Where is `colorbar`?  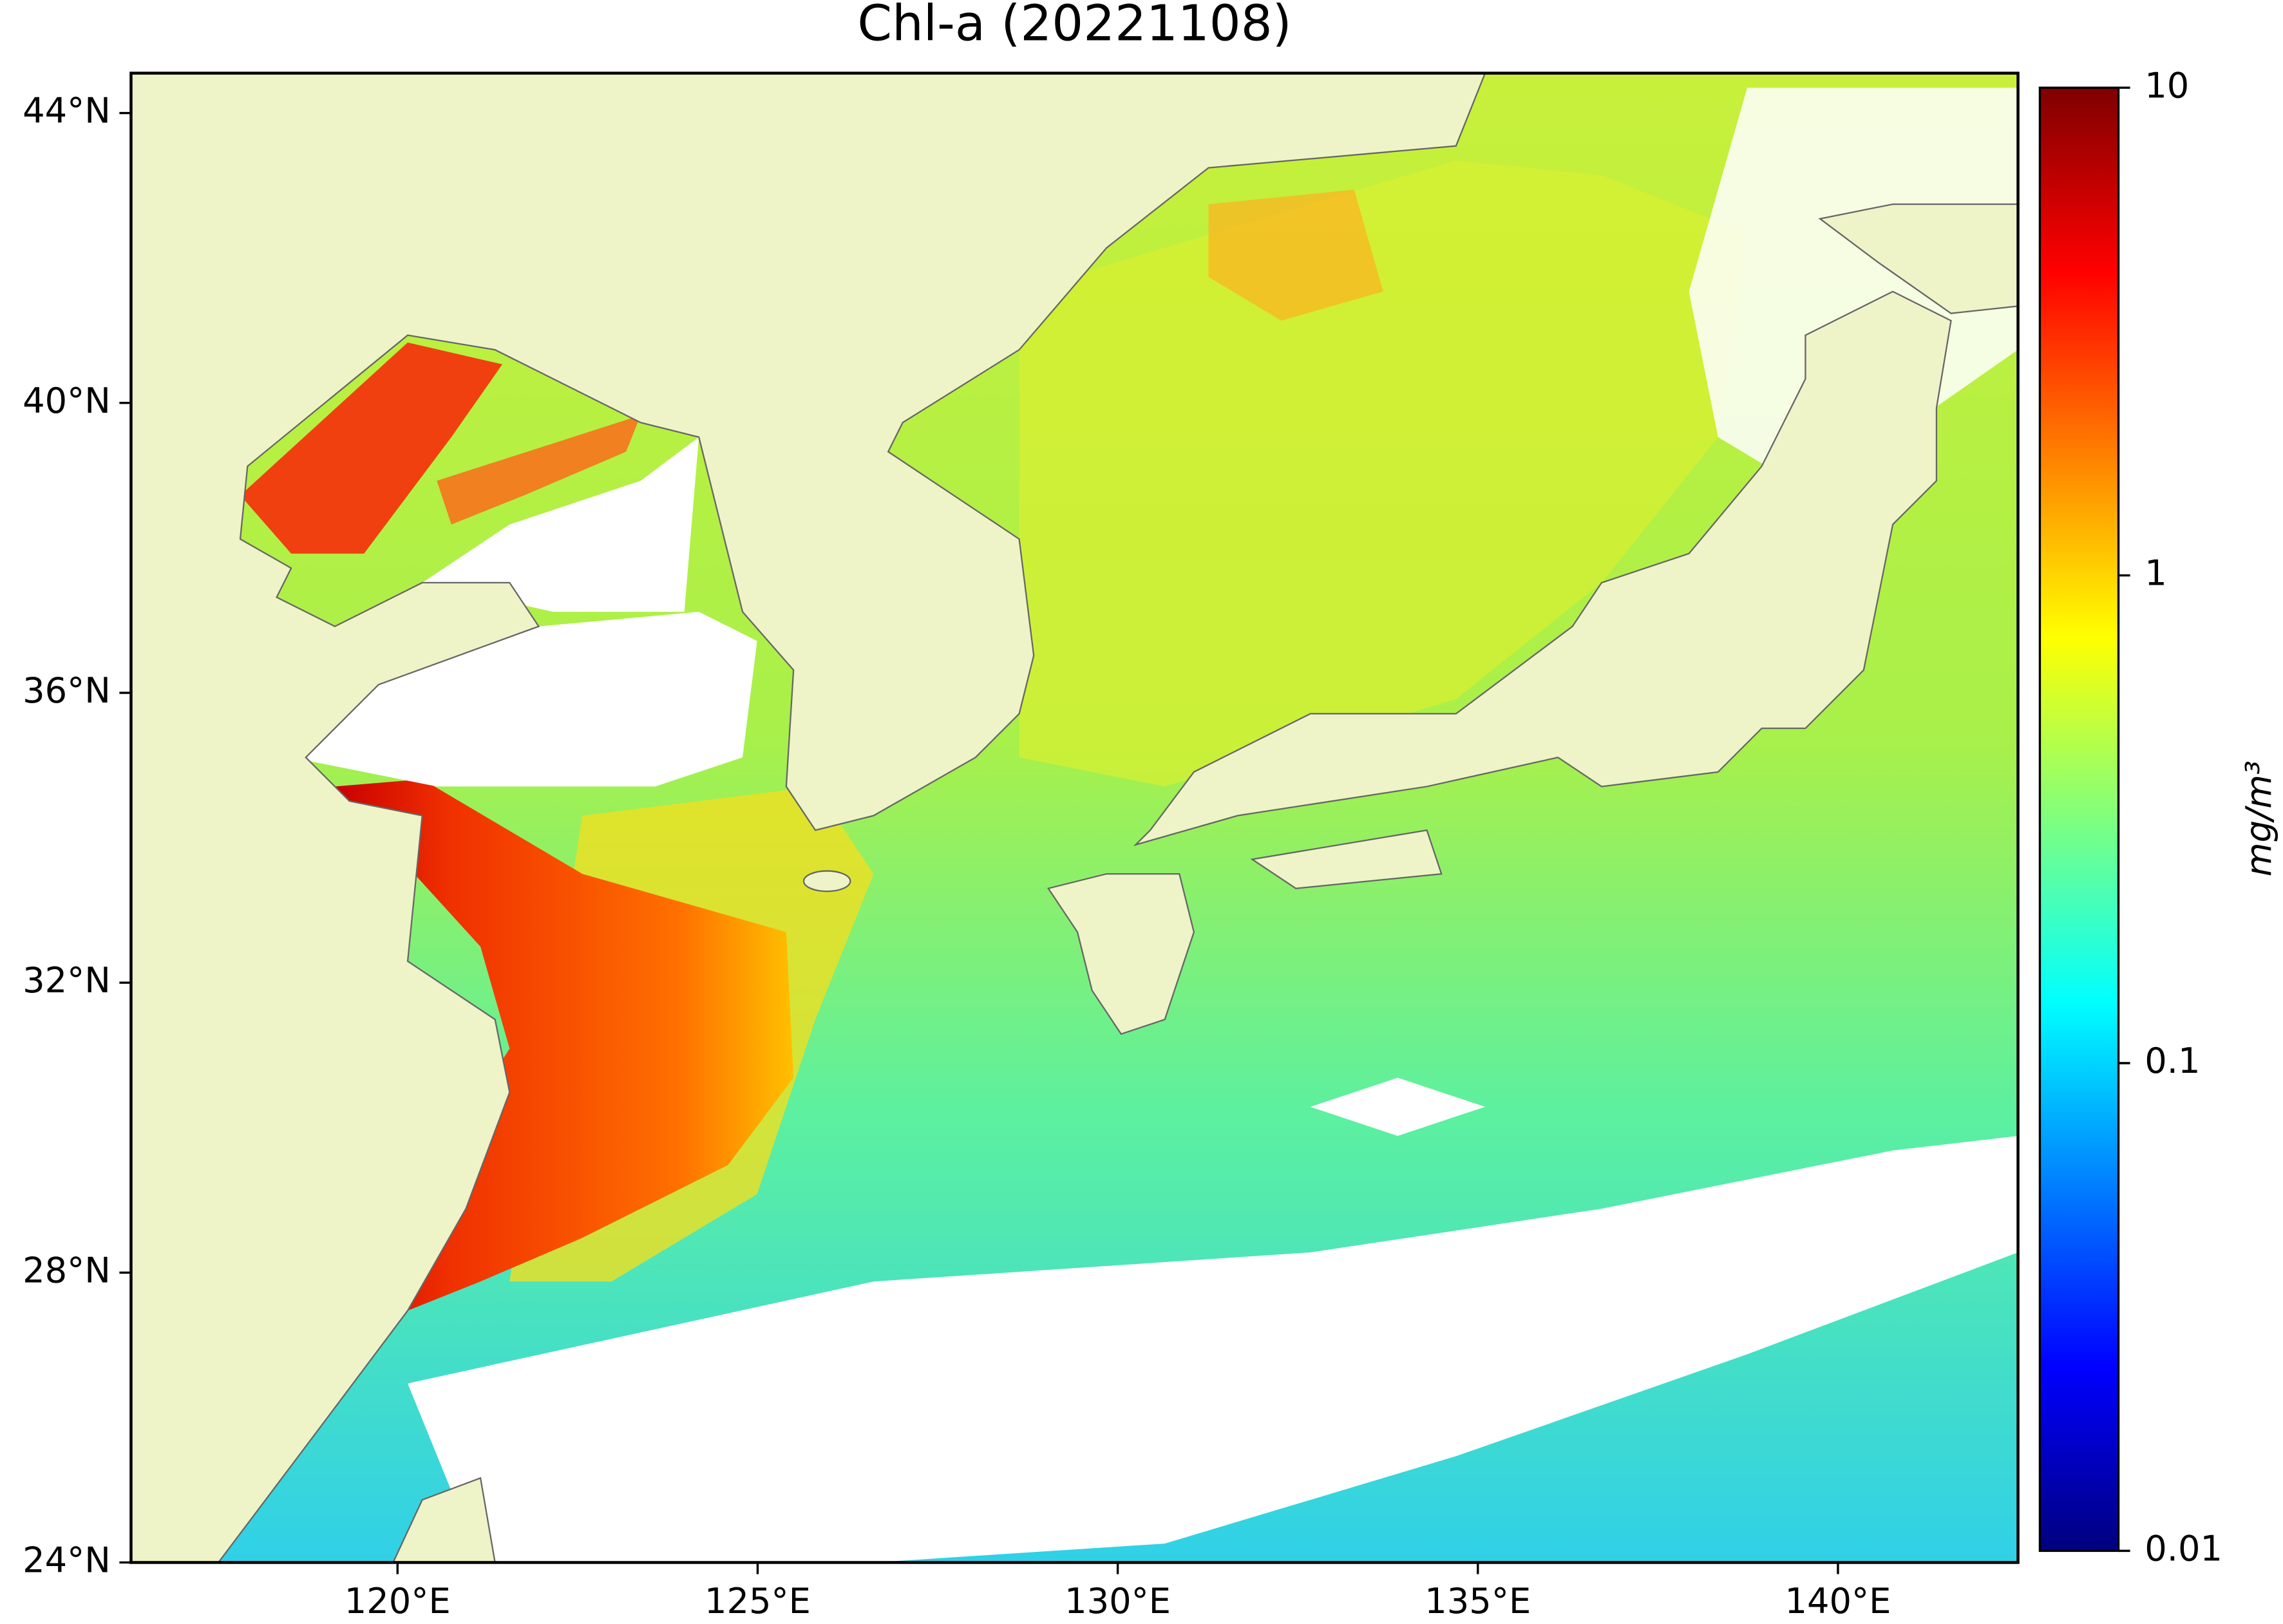 colorbar is located at coordinates (2079, 820).